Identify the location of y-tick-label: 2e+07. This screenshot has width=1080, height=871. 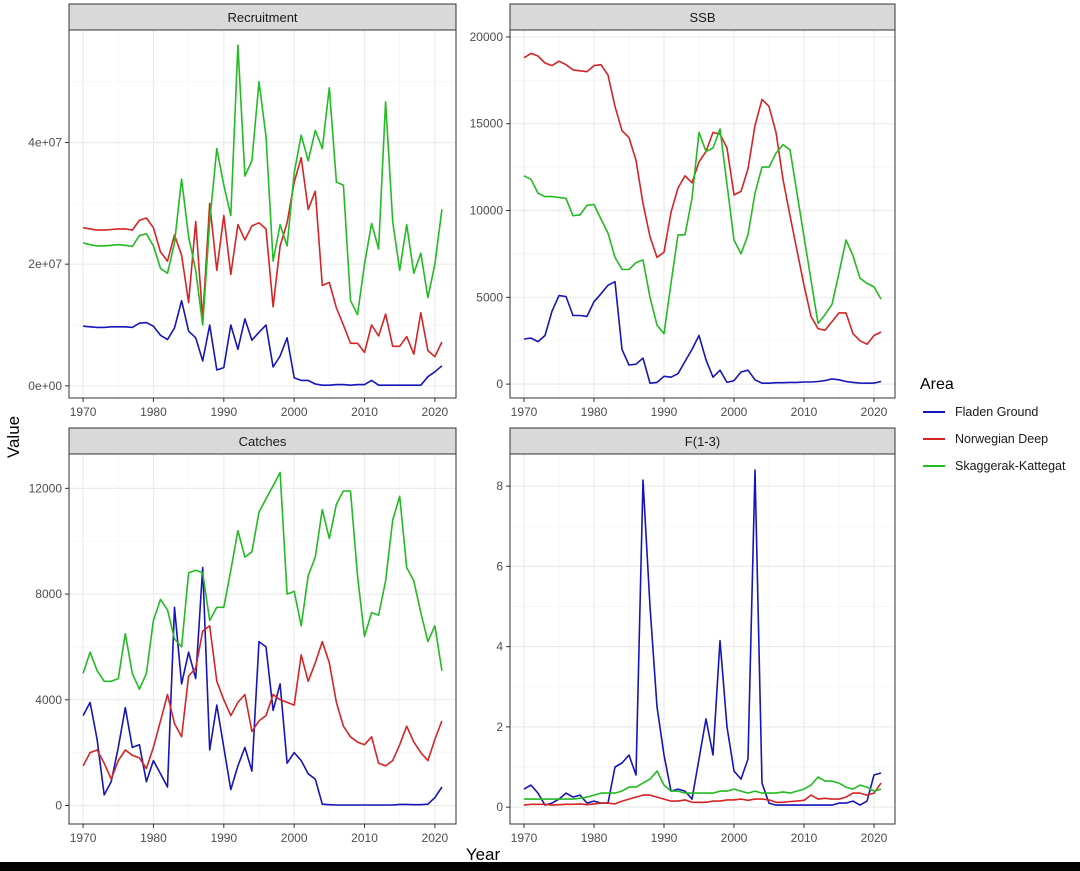
(45, 264).